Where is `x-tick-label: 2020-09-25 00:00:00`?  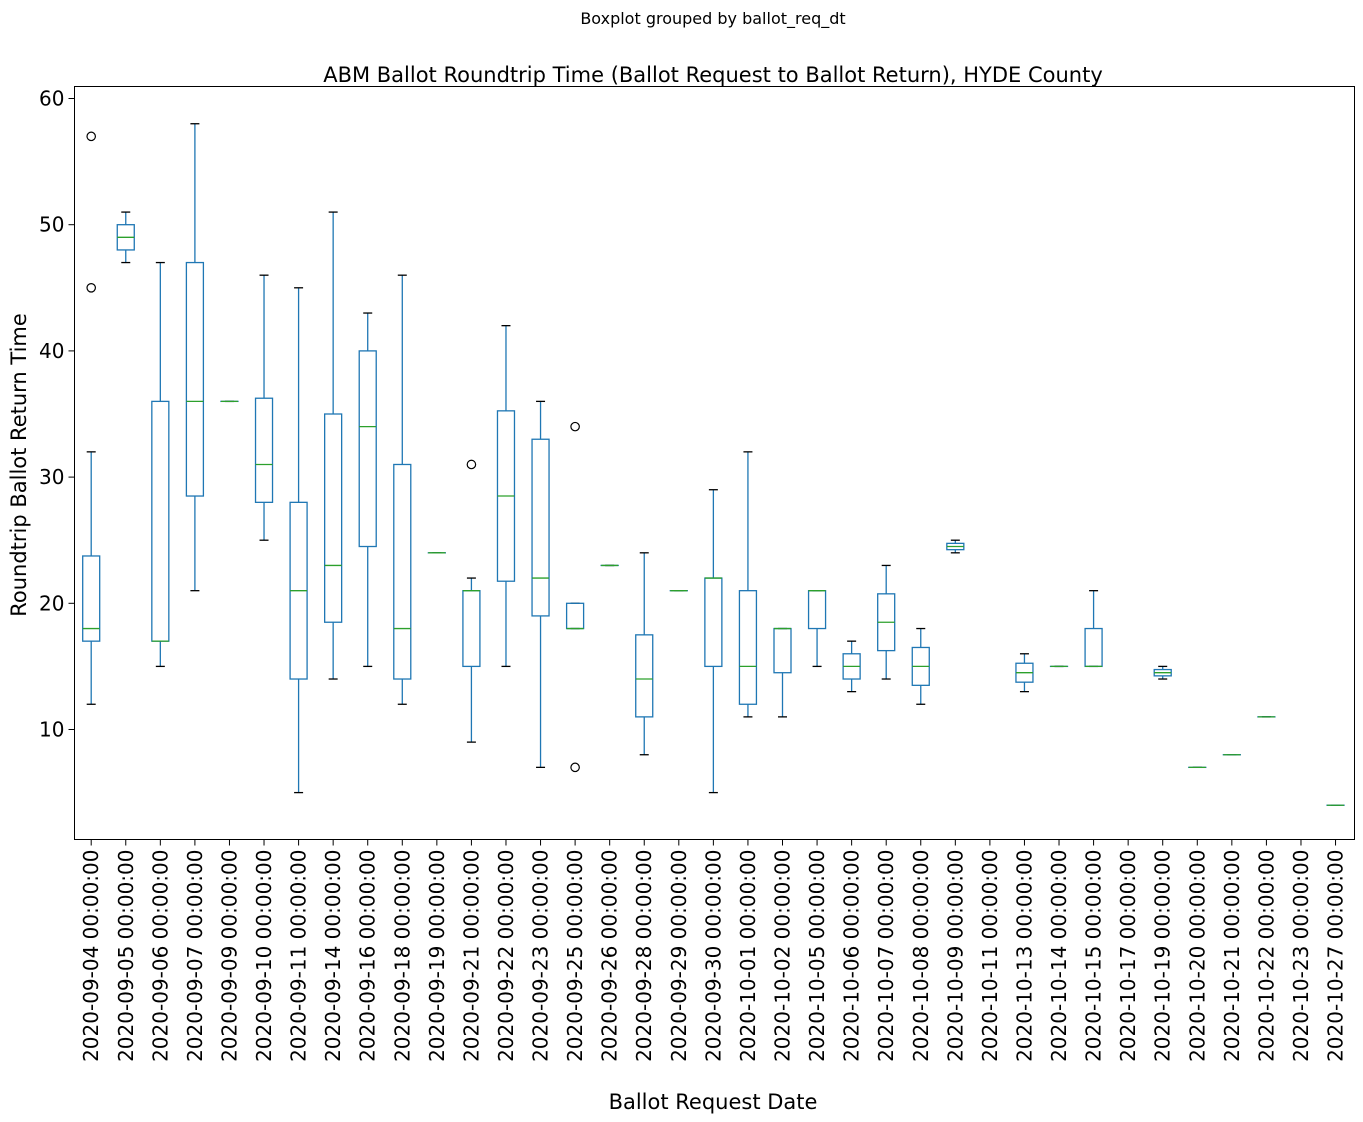
x-tick-label: 2020-09-25 00:00:00 is located at coordinates (575, 956).